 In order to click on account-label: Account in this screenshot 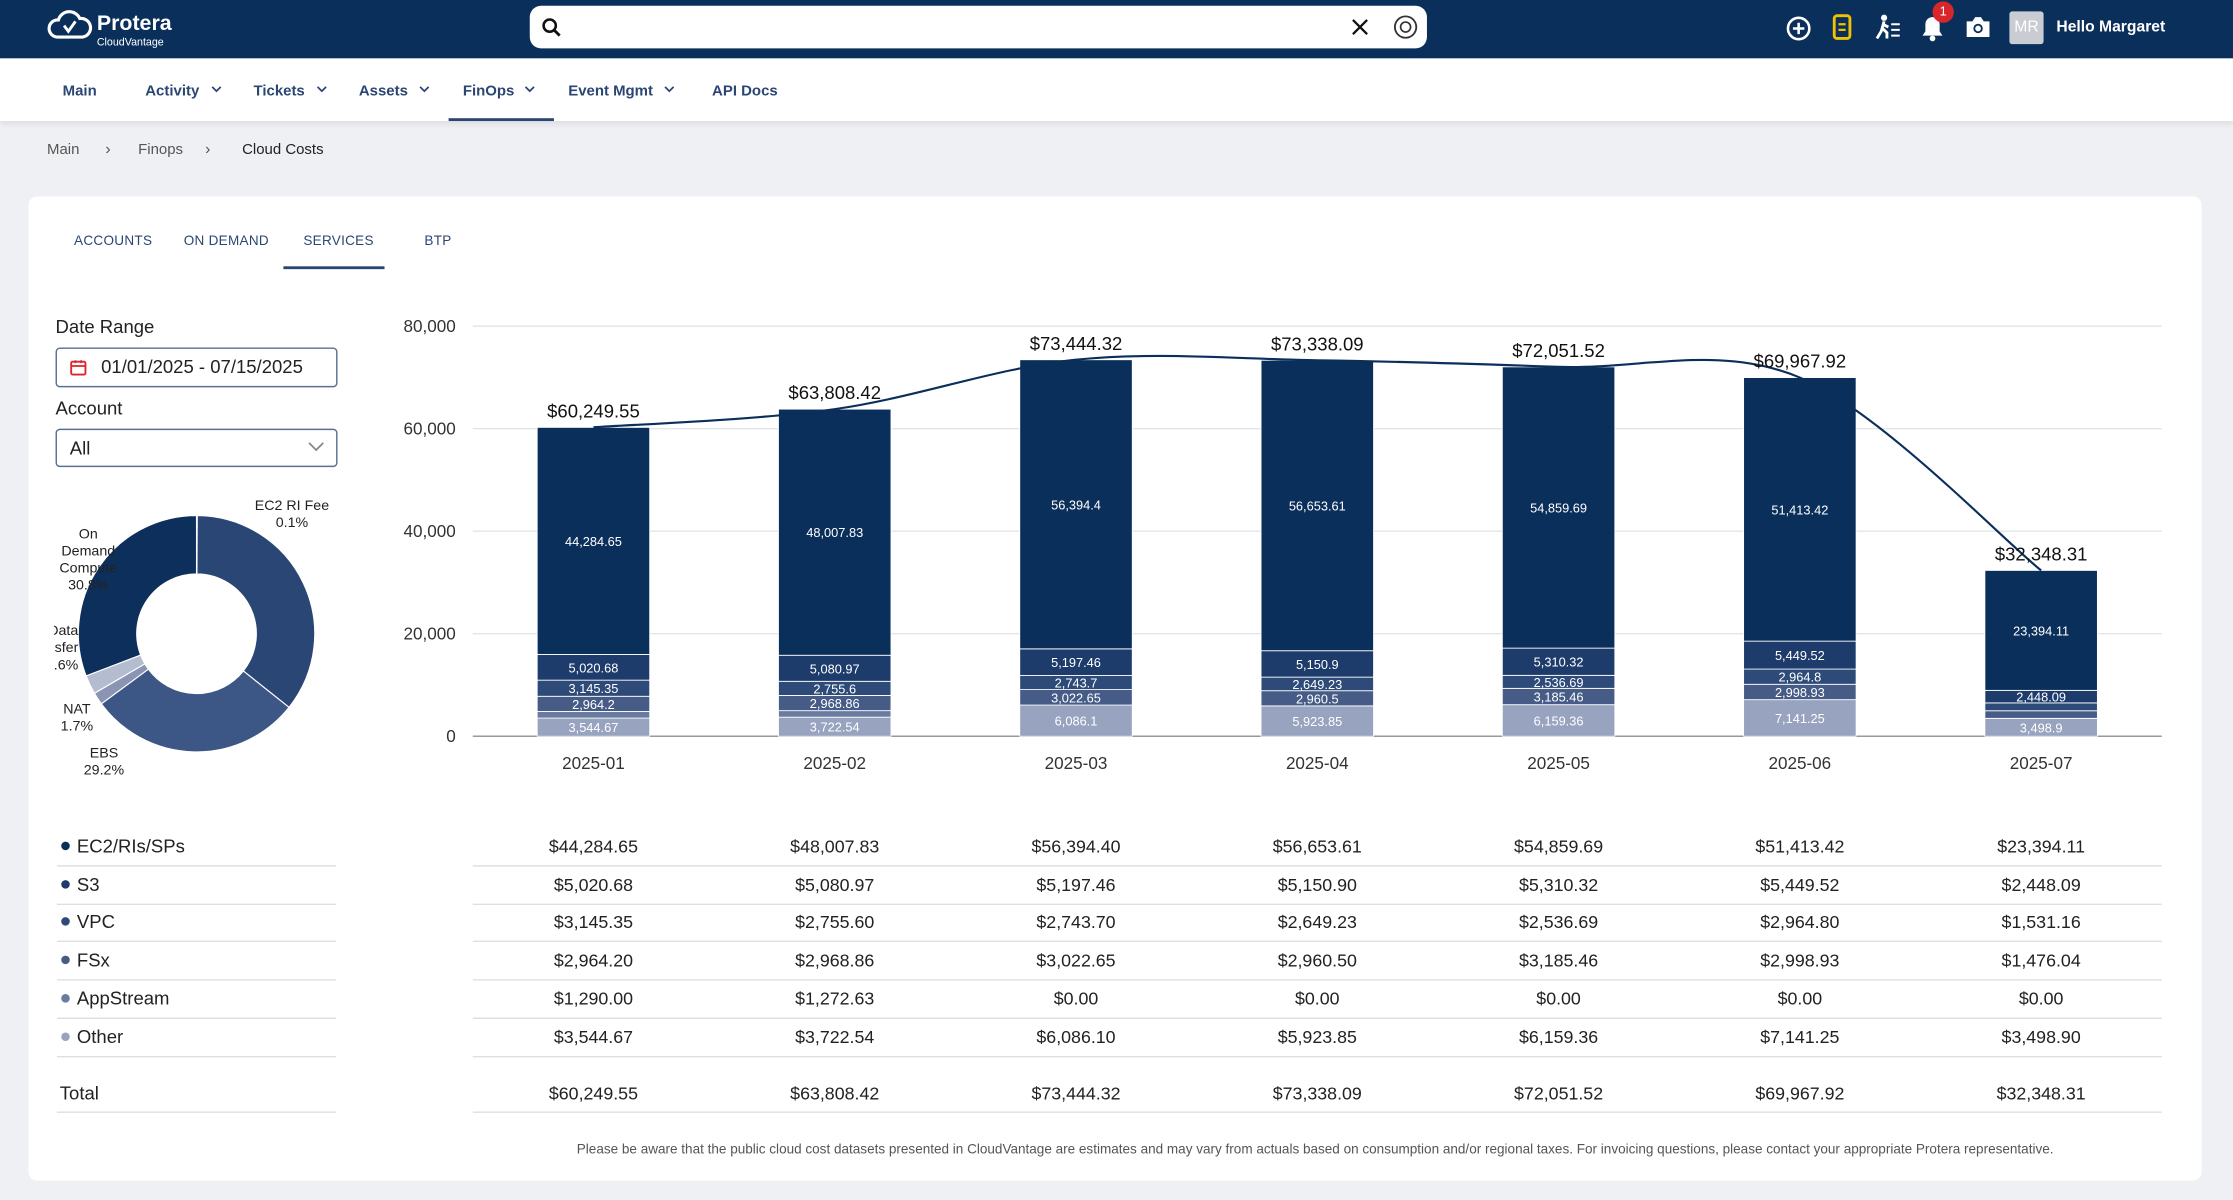, I will do `click(89, 408)`.